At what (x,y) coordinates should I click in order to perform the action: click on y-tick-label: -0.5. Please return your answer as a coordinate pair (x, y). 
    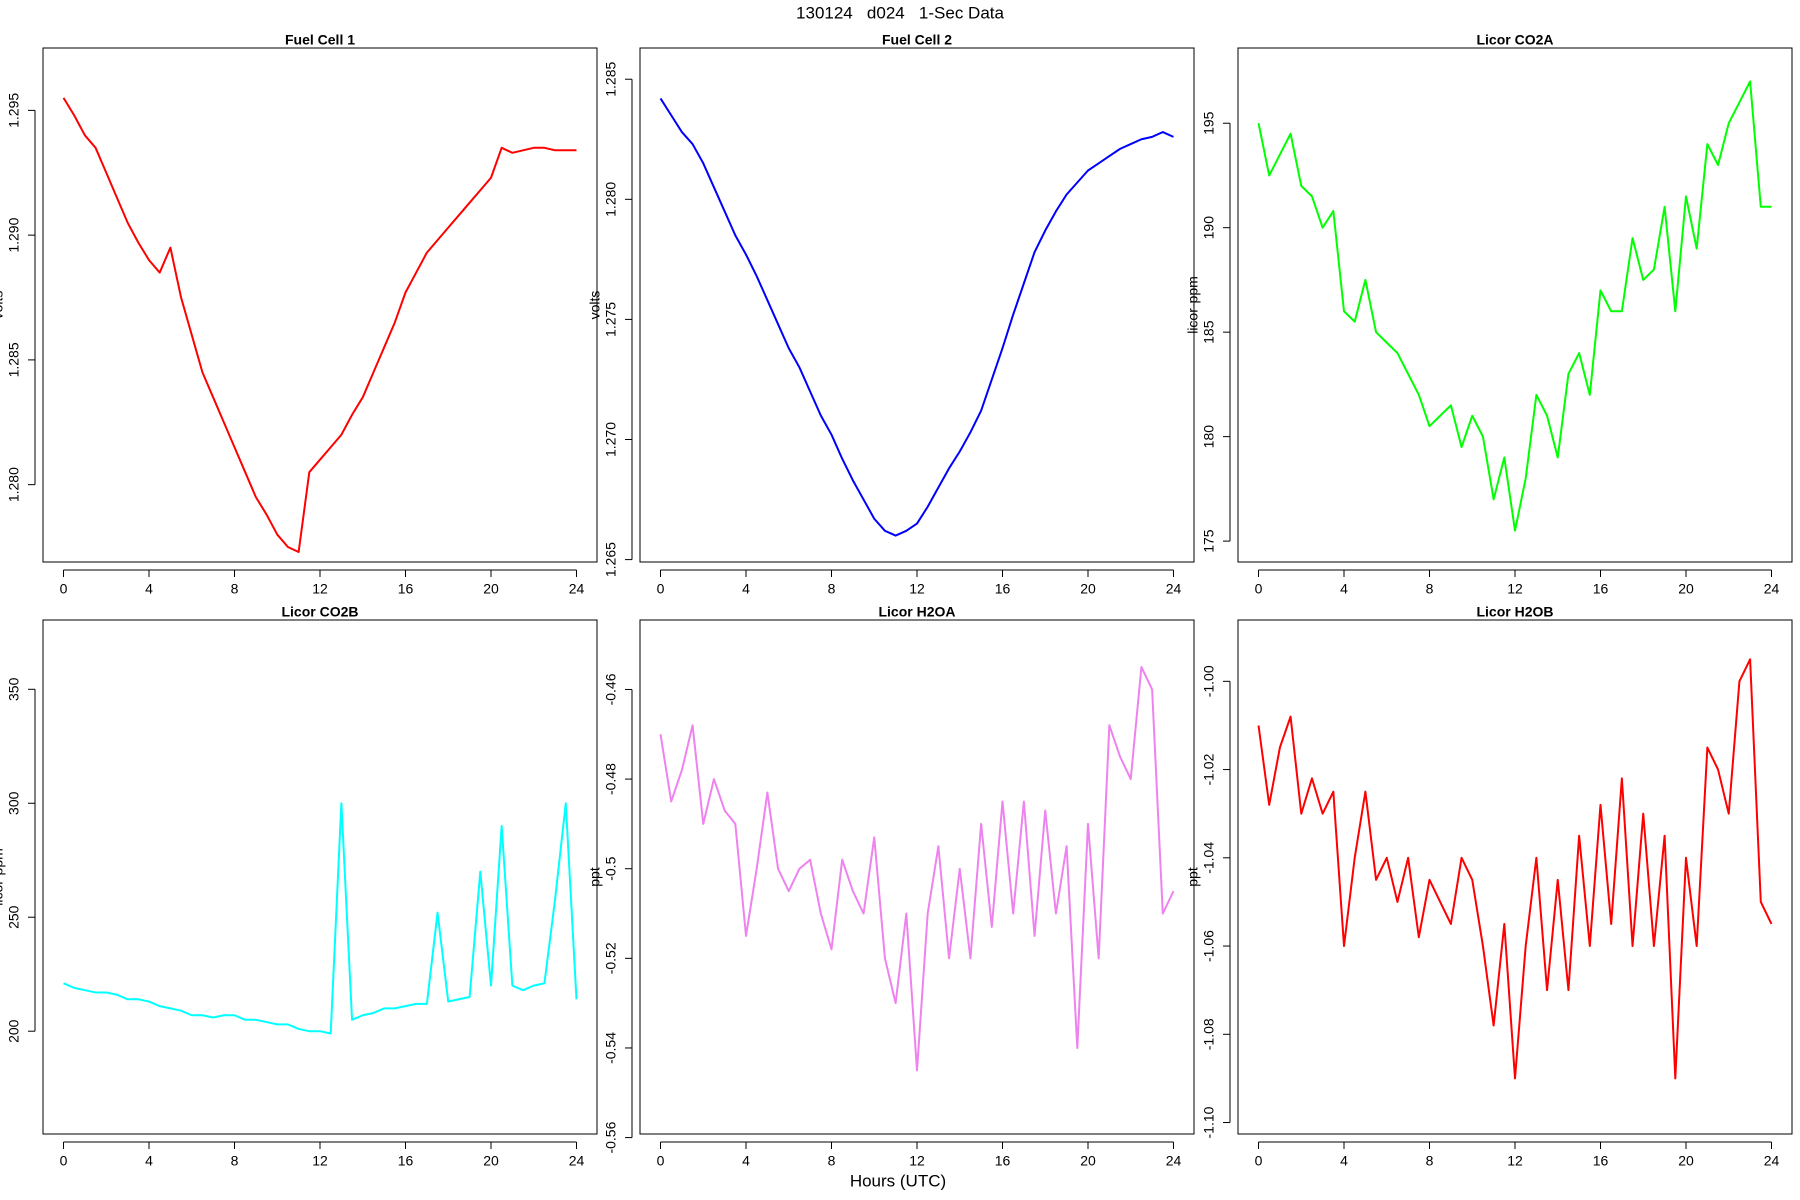
    Looking at the image, I should click on (611, 868).